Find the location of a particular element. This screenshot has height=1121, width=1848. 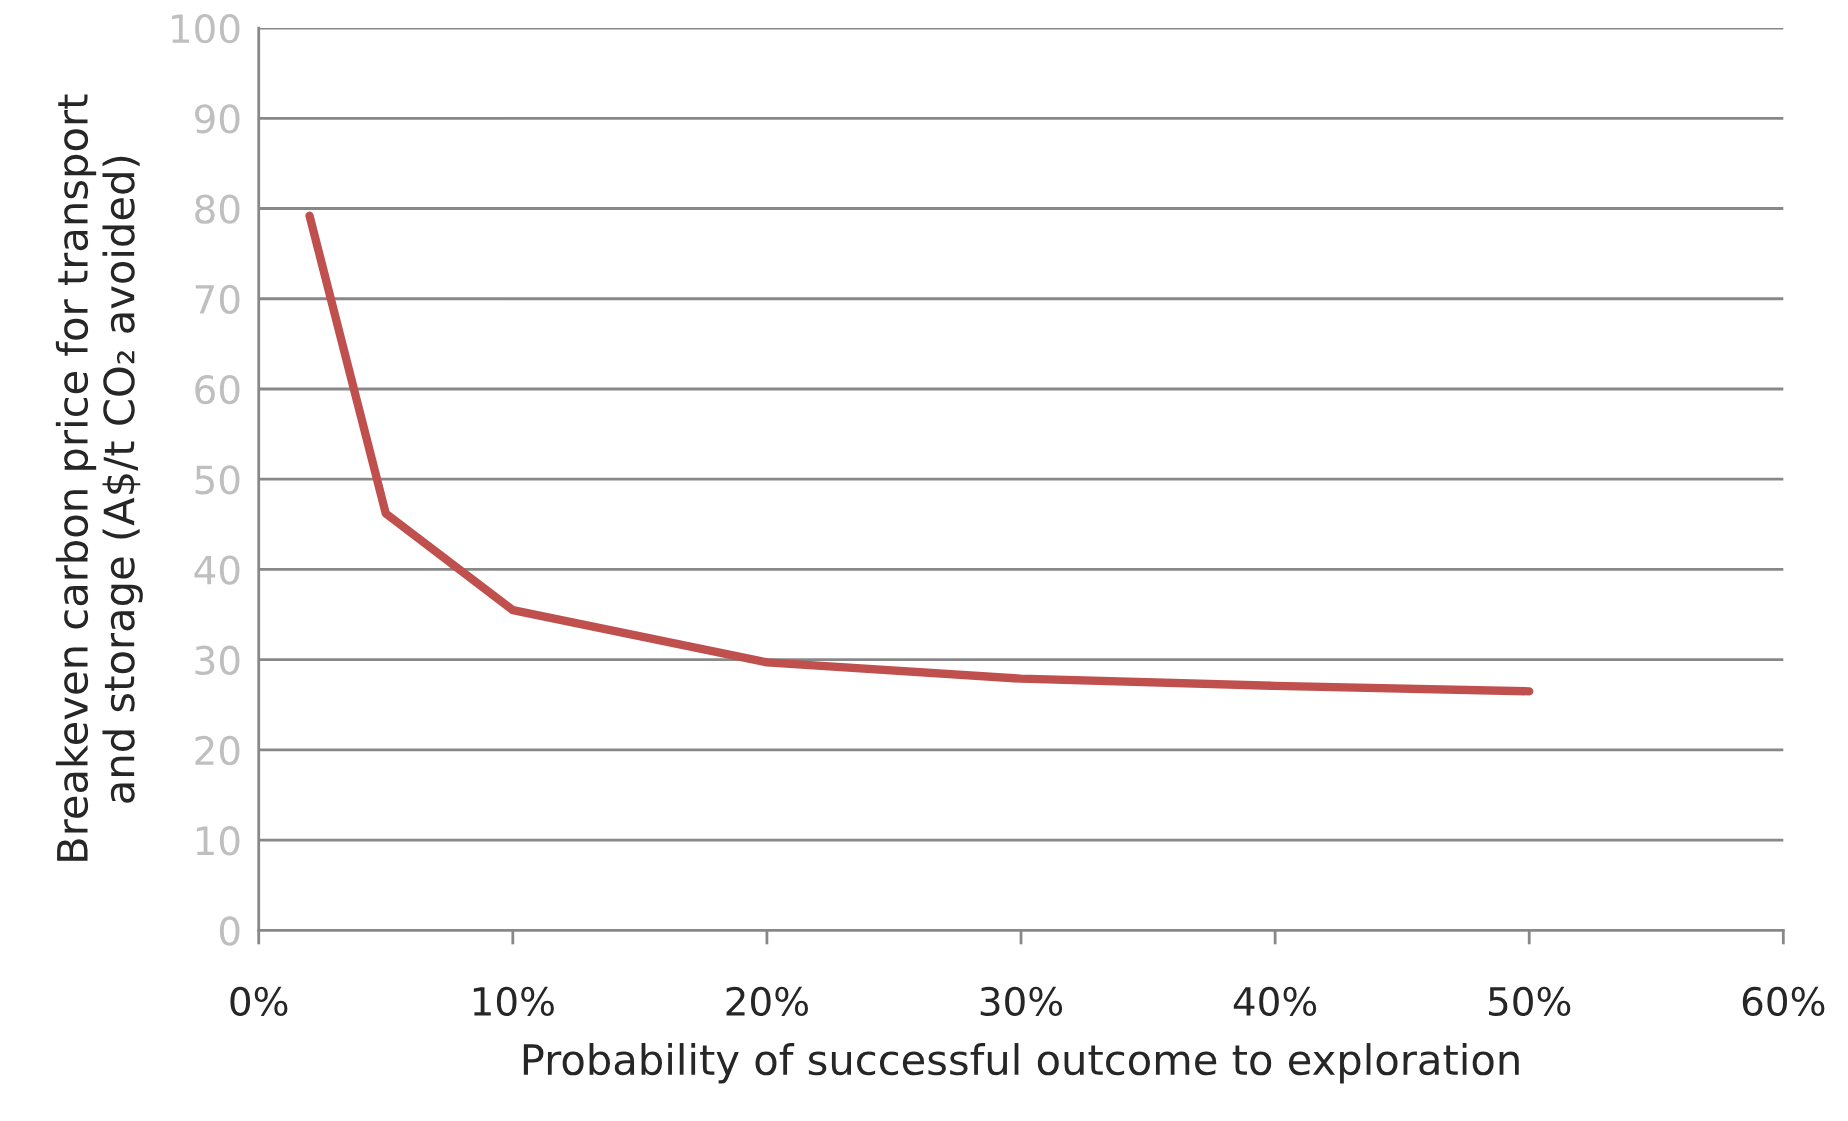

y-tick-label: 20 is located at coordinates (217, 750).